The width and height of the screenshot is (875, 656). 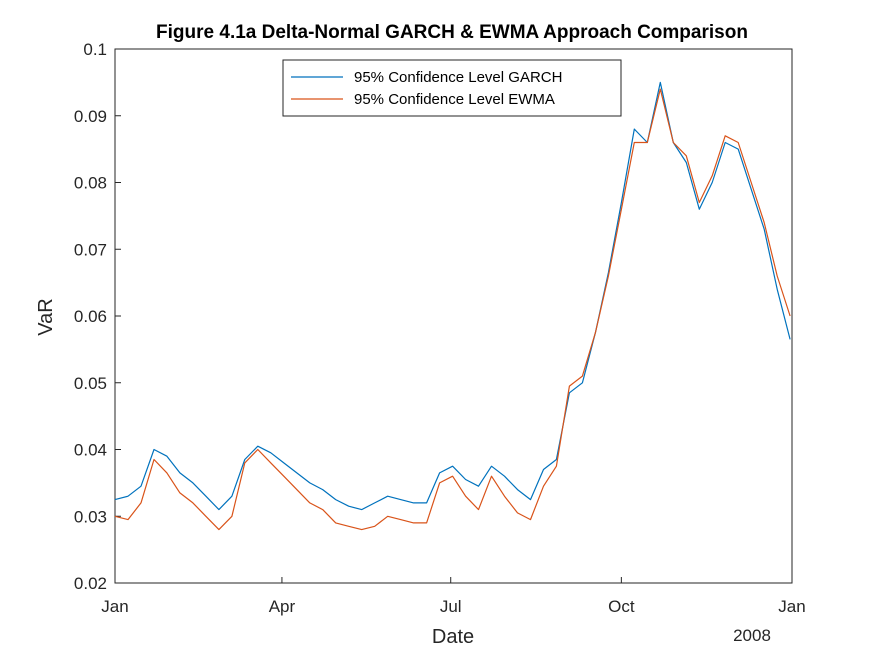 What do you see at coordinates (458, 77) in the screenshot?
I see `legend-label-garch: 95% Confidence Level GARCH` at bounding box center [458, 77].